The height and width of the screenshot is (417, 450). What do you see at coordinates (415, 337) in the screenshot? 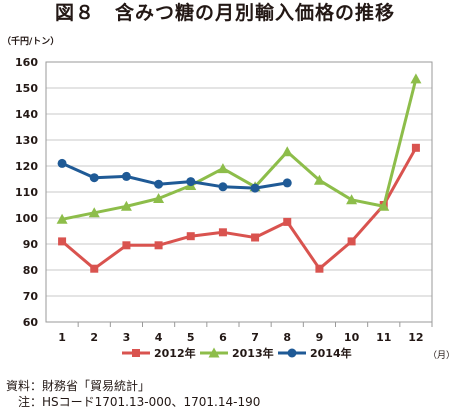
I see `x-tick-label: 12` at bounding box center [415, 337].